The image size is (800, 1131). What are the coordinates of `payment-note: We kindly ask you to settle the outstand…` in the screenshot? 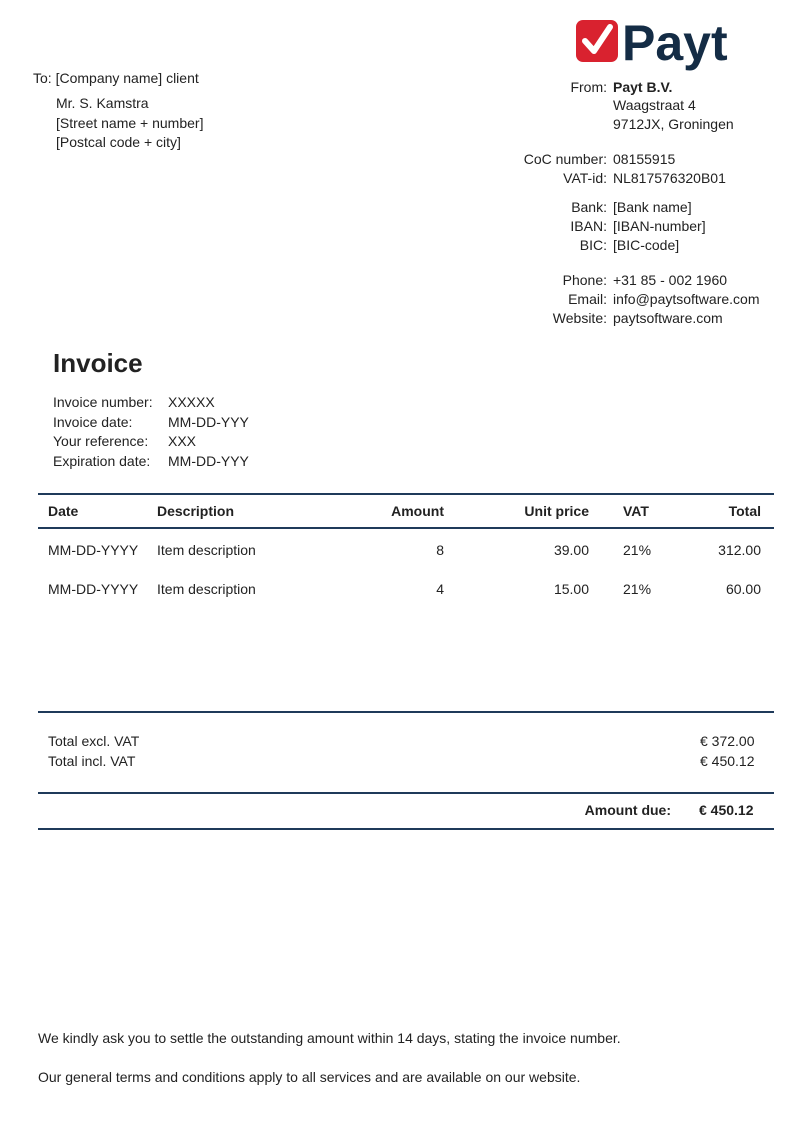 It's located at (329, 1038).